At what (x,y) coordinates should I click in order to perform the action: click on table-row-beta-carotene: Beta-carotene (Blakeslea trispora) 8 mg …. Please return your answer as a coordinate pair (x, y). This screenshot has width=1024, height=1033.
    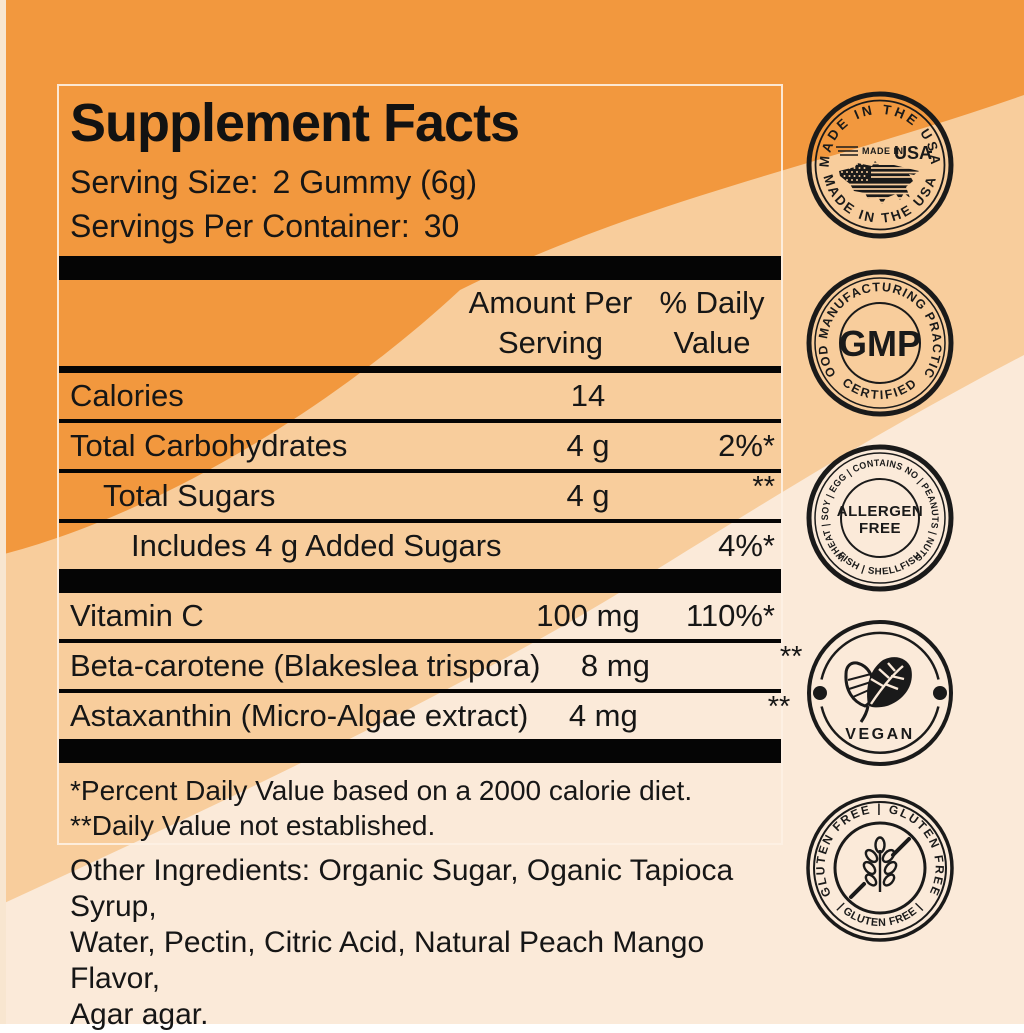
    Looking at the image, I should click on (430, 665).